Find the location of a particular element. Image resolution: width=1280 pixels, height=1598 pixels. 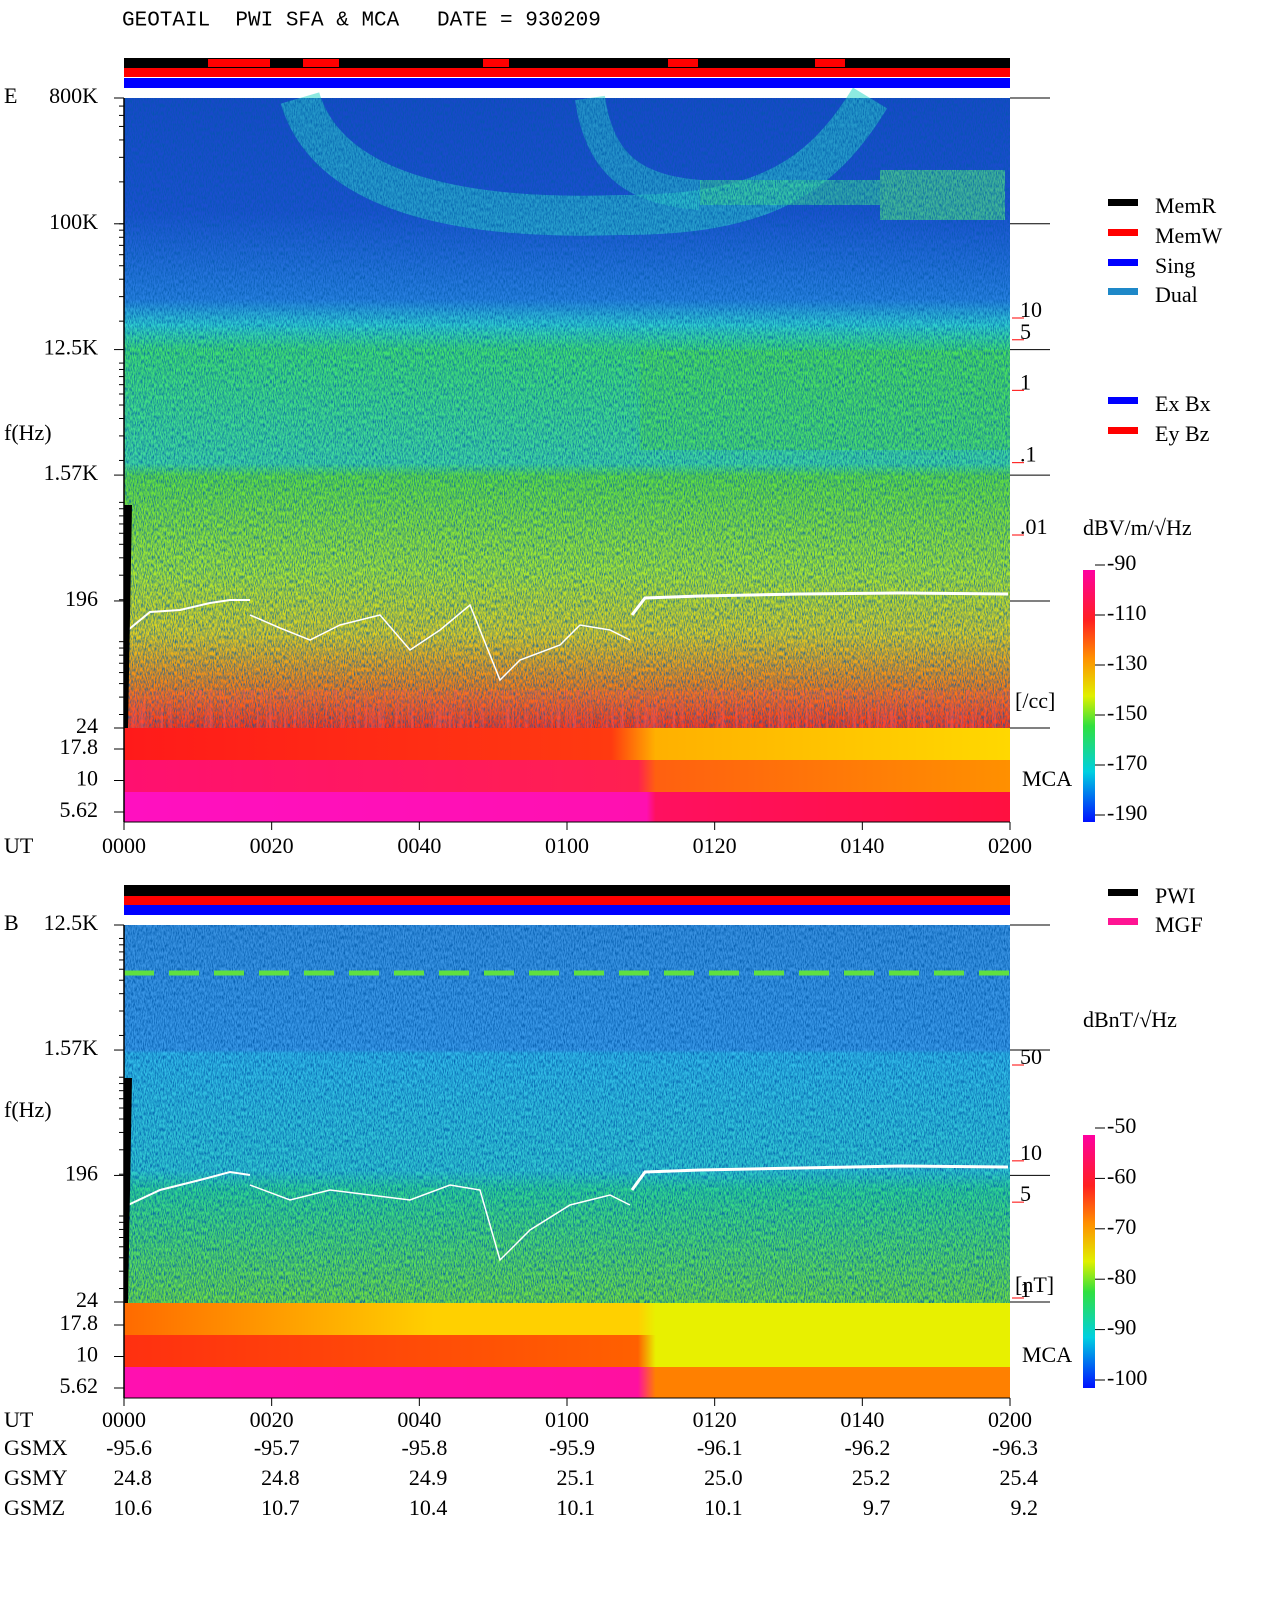

colorbar-label: dBV/m/√Hz is located at coordinates (1137, 527).